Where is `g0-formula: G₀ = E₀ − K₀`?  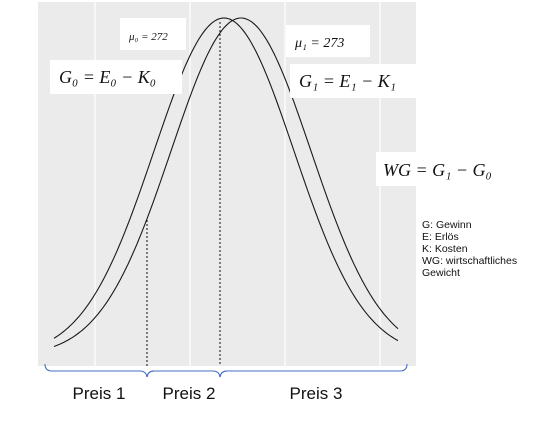
g0-formula: G₀ = E₀ − K₀ is located at coordinates (107, 77).